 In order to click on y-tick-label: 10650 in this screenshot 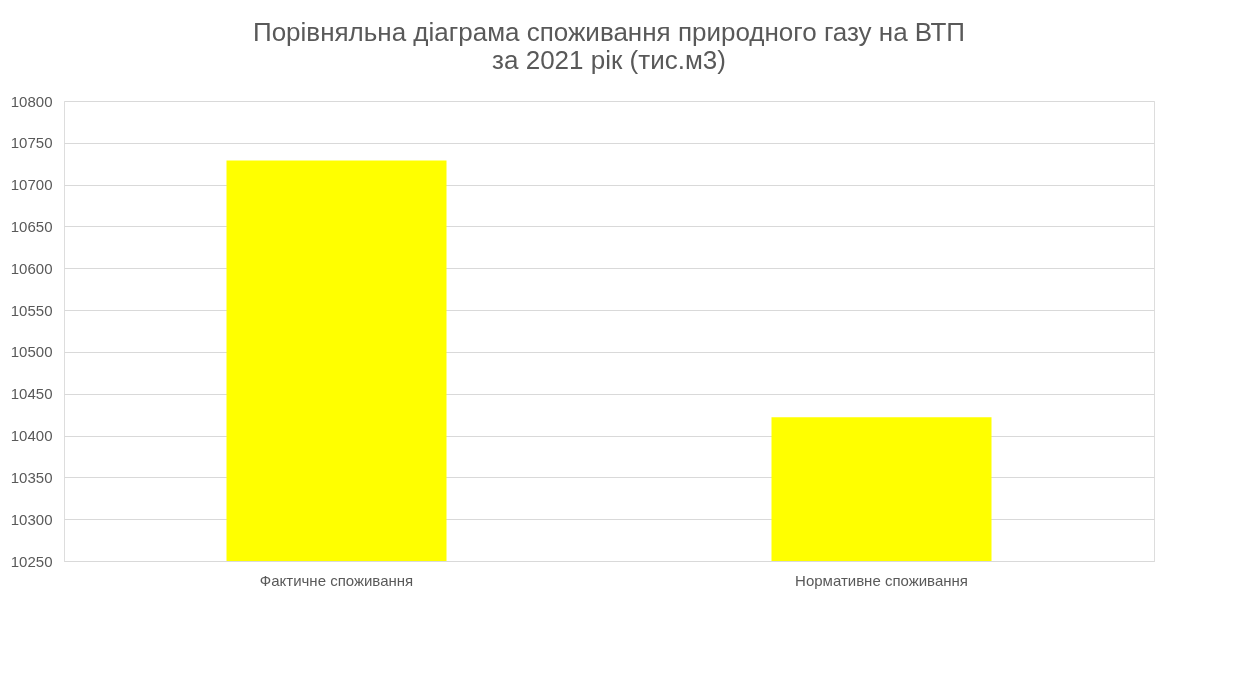, I will do `click(31, 226)`.